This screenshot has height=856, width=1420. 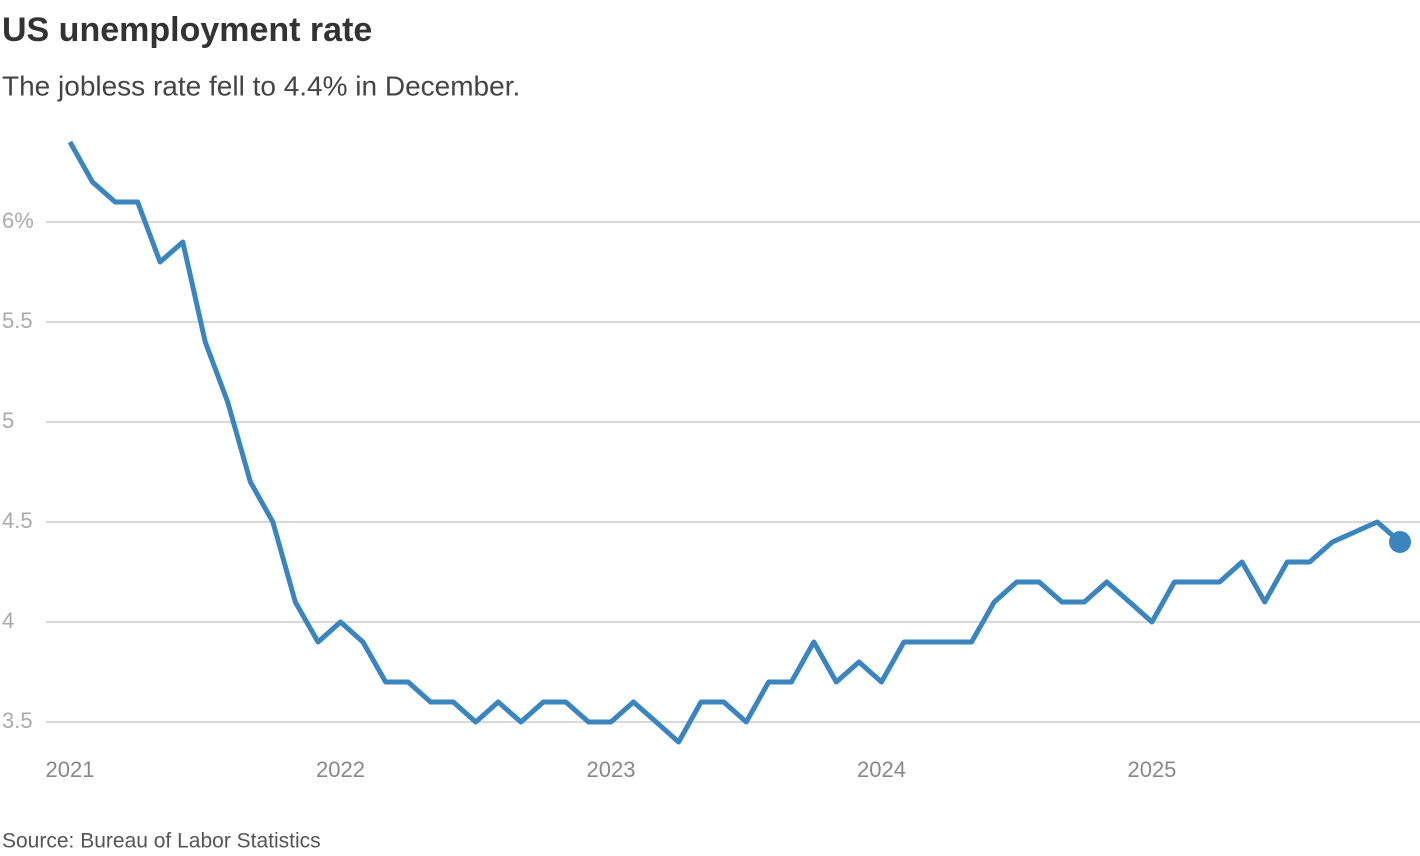 What do you see at coordinates (8, 420) in the screenshot?
I see `y-tick-label: 5` at bounding box center [8, 420].